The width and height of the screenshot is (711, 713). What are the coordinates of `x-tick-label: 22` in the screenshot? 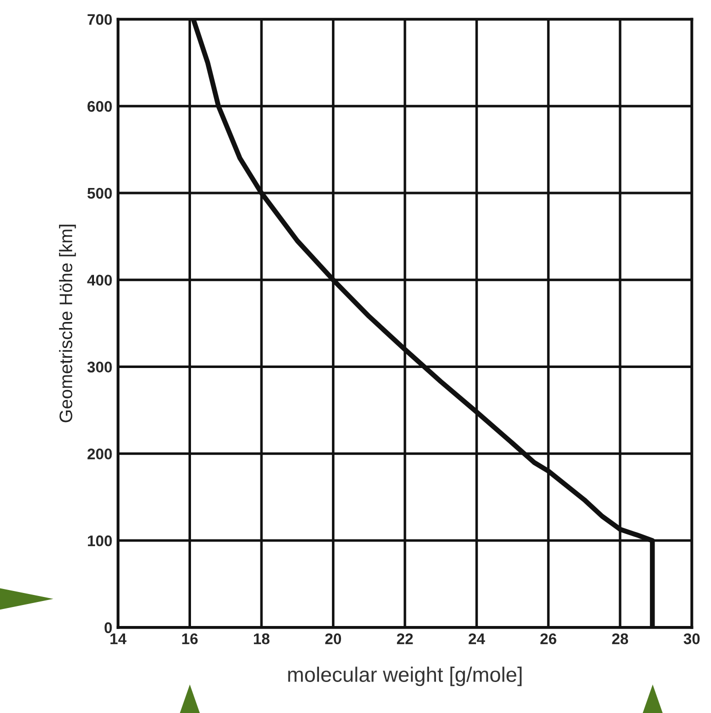 It's located at (404, 638).